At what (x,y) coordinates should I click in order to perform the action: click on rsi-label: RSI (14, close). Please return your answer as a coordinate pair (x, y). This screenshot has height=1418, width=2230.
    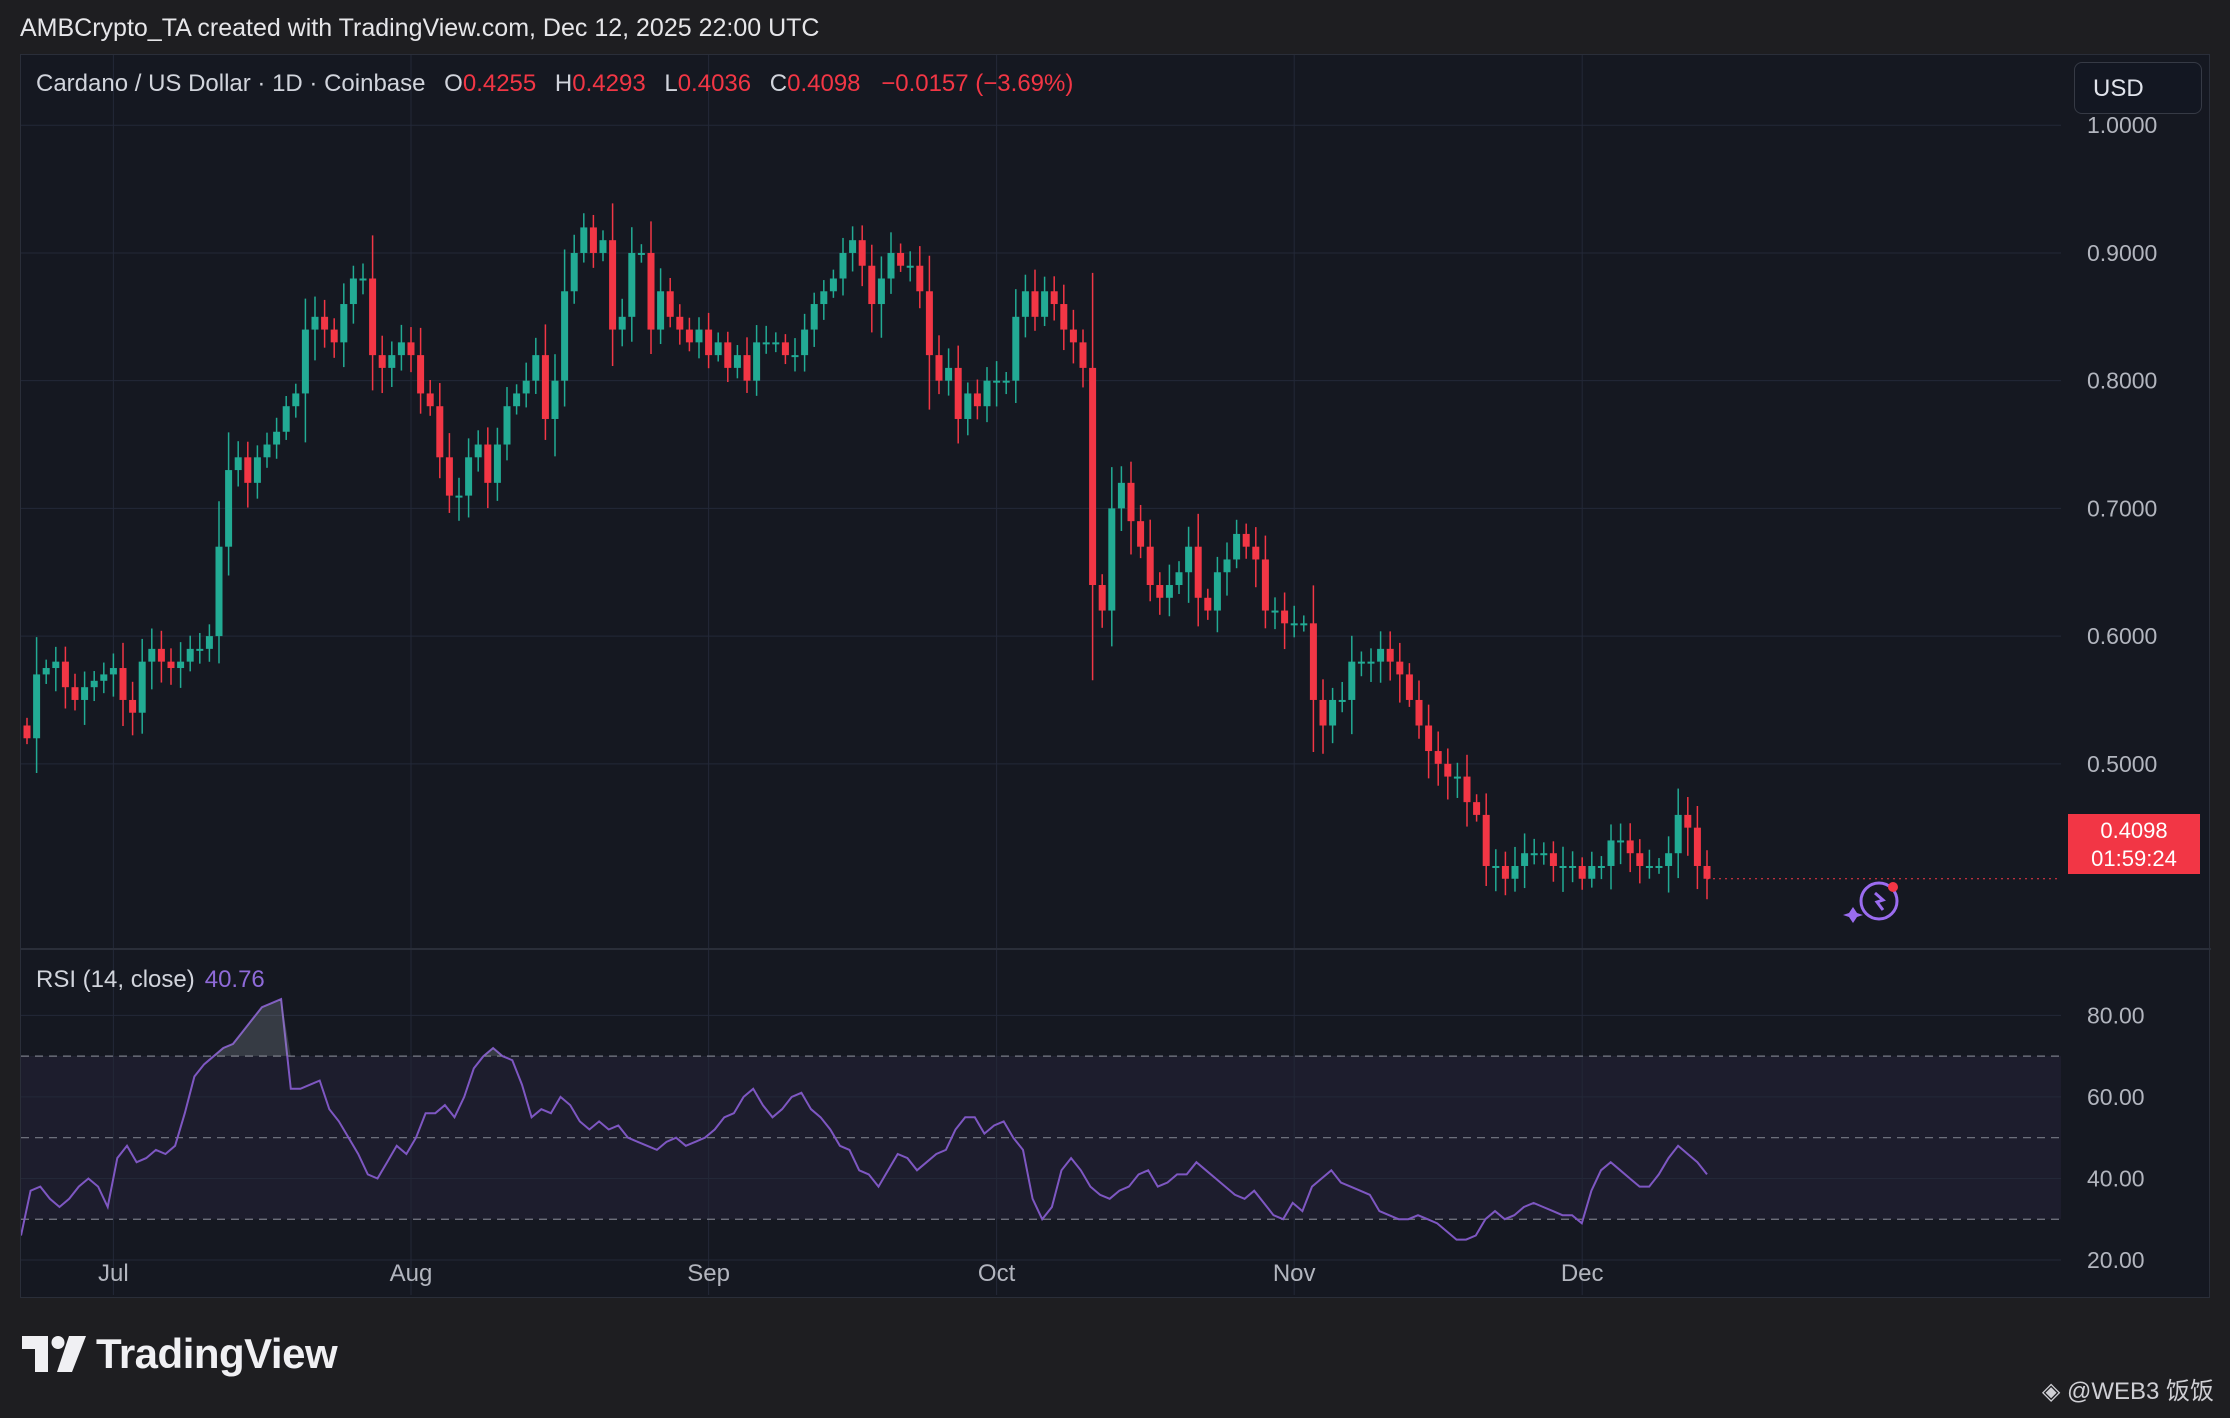
    Looking at the image, I should click on (115, 979).